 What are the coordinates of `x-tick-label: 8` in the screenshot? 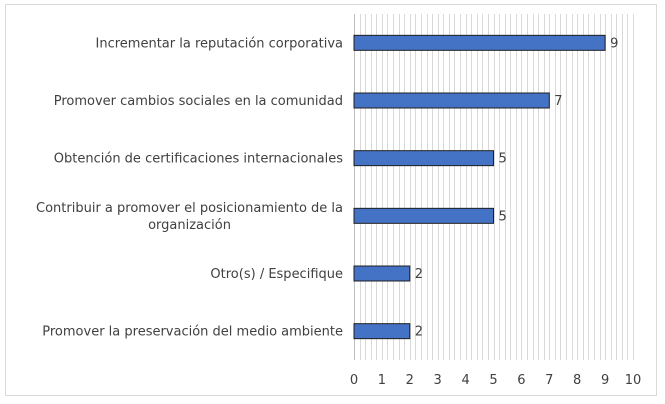 It's located at (577, 380).